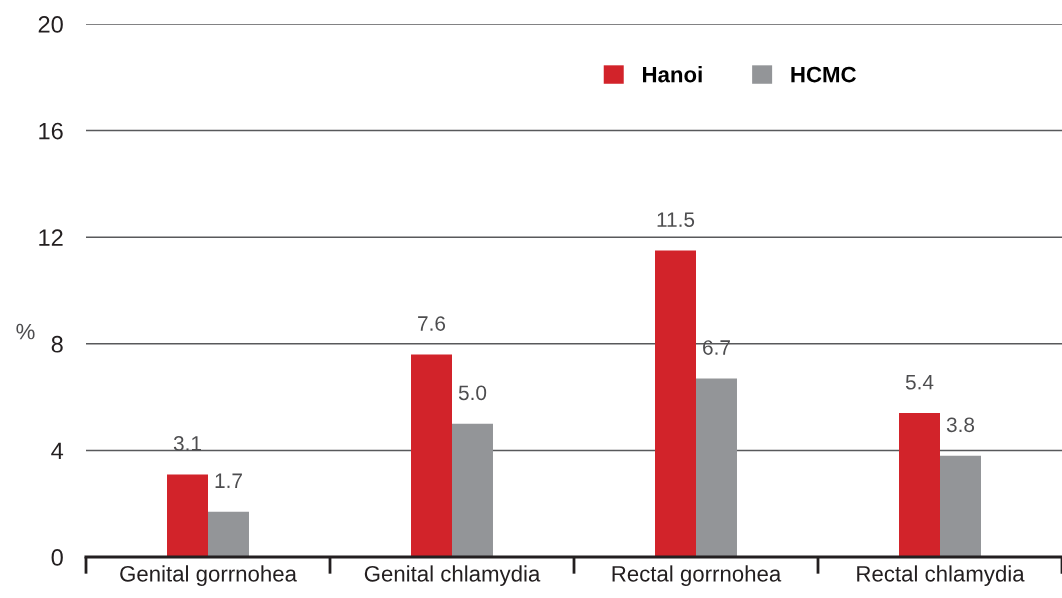 The height and width of the screenshot is (598, 1062). I want to click on legend-label: HCMC, so click(823, 74).